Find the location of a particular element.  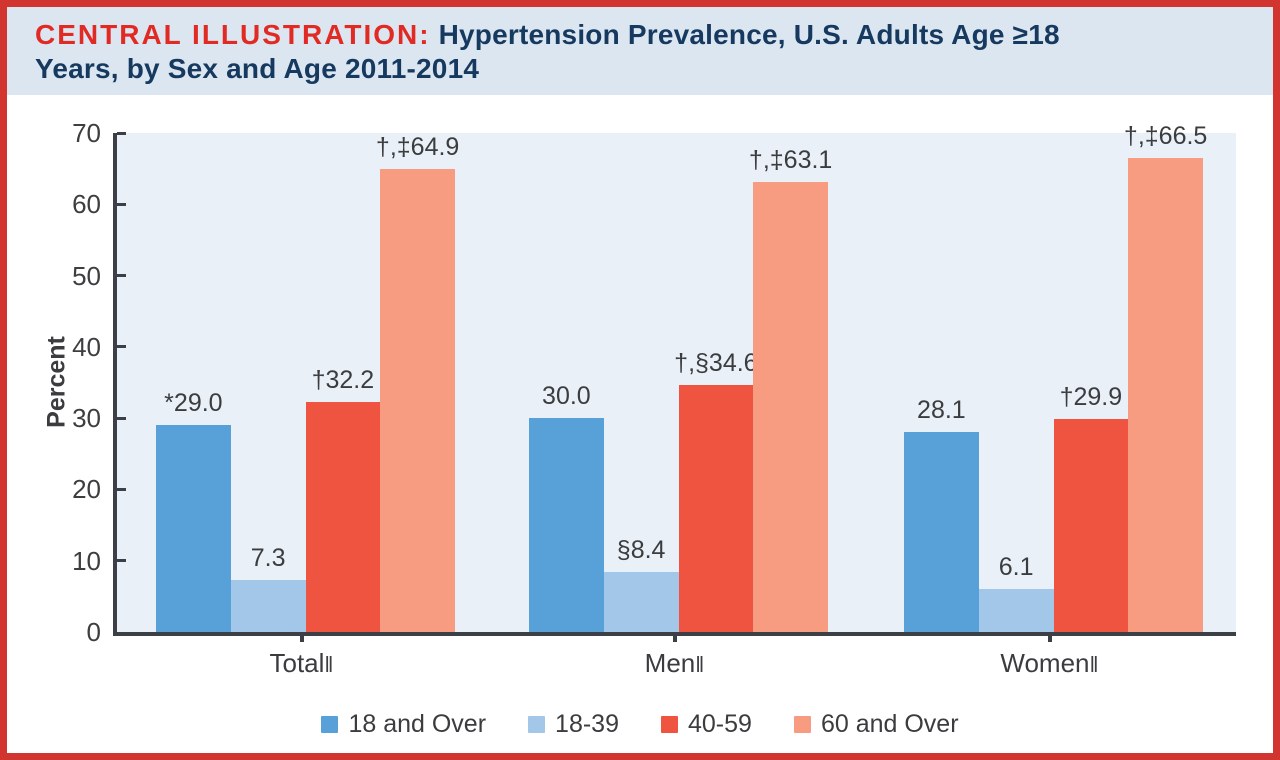

bar-value-label: †,‡66.5 is located at coordinates (1165, 135).